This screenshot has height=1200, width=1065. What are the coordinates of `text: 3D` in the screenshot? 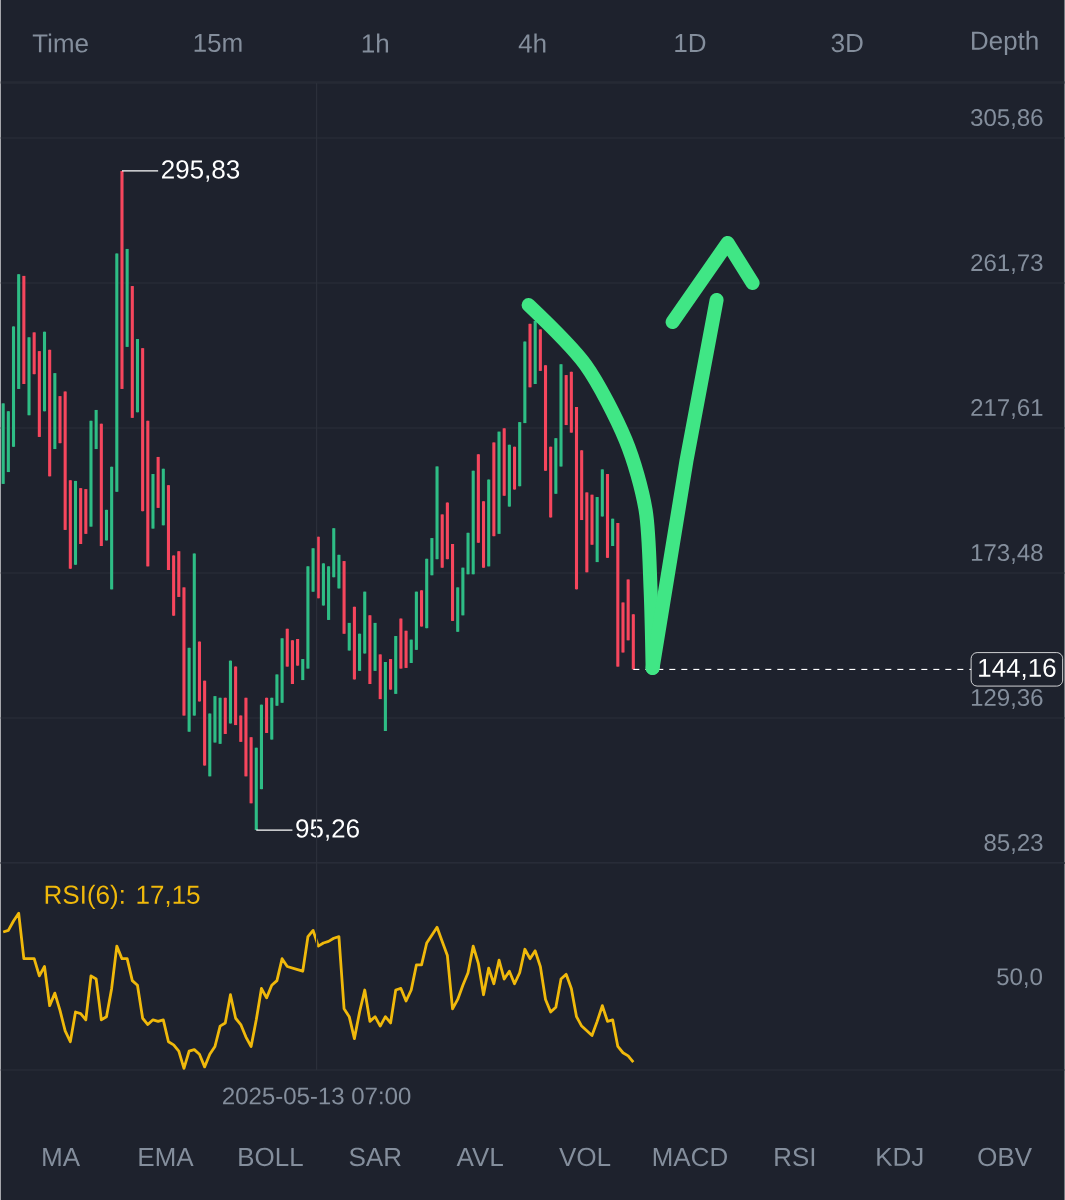 It's located at (847, 43).